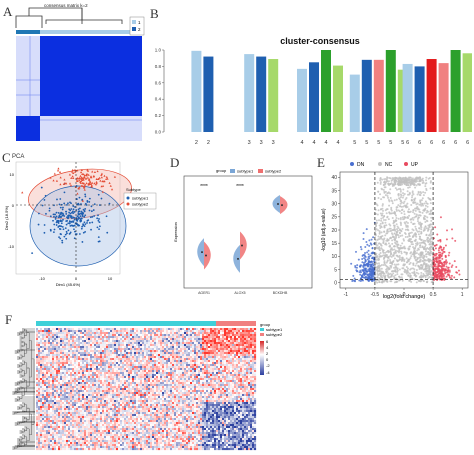 The height and width of the screenshot is (455, 474). I want to click on legend-a-box, so click(137, 26).